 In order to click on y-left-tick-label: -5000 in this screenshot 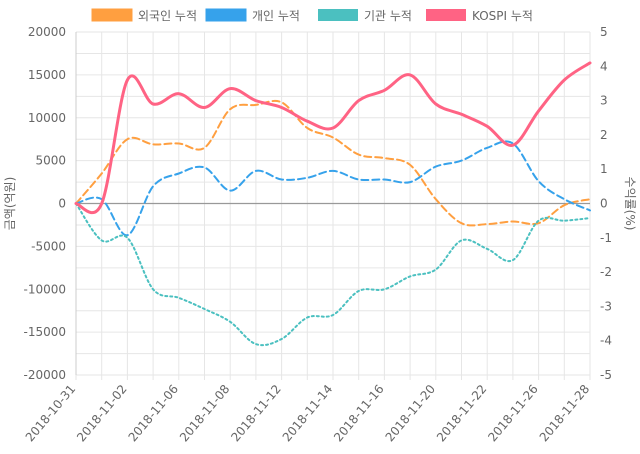, I will do `click(48, 246)`.